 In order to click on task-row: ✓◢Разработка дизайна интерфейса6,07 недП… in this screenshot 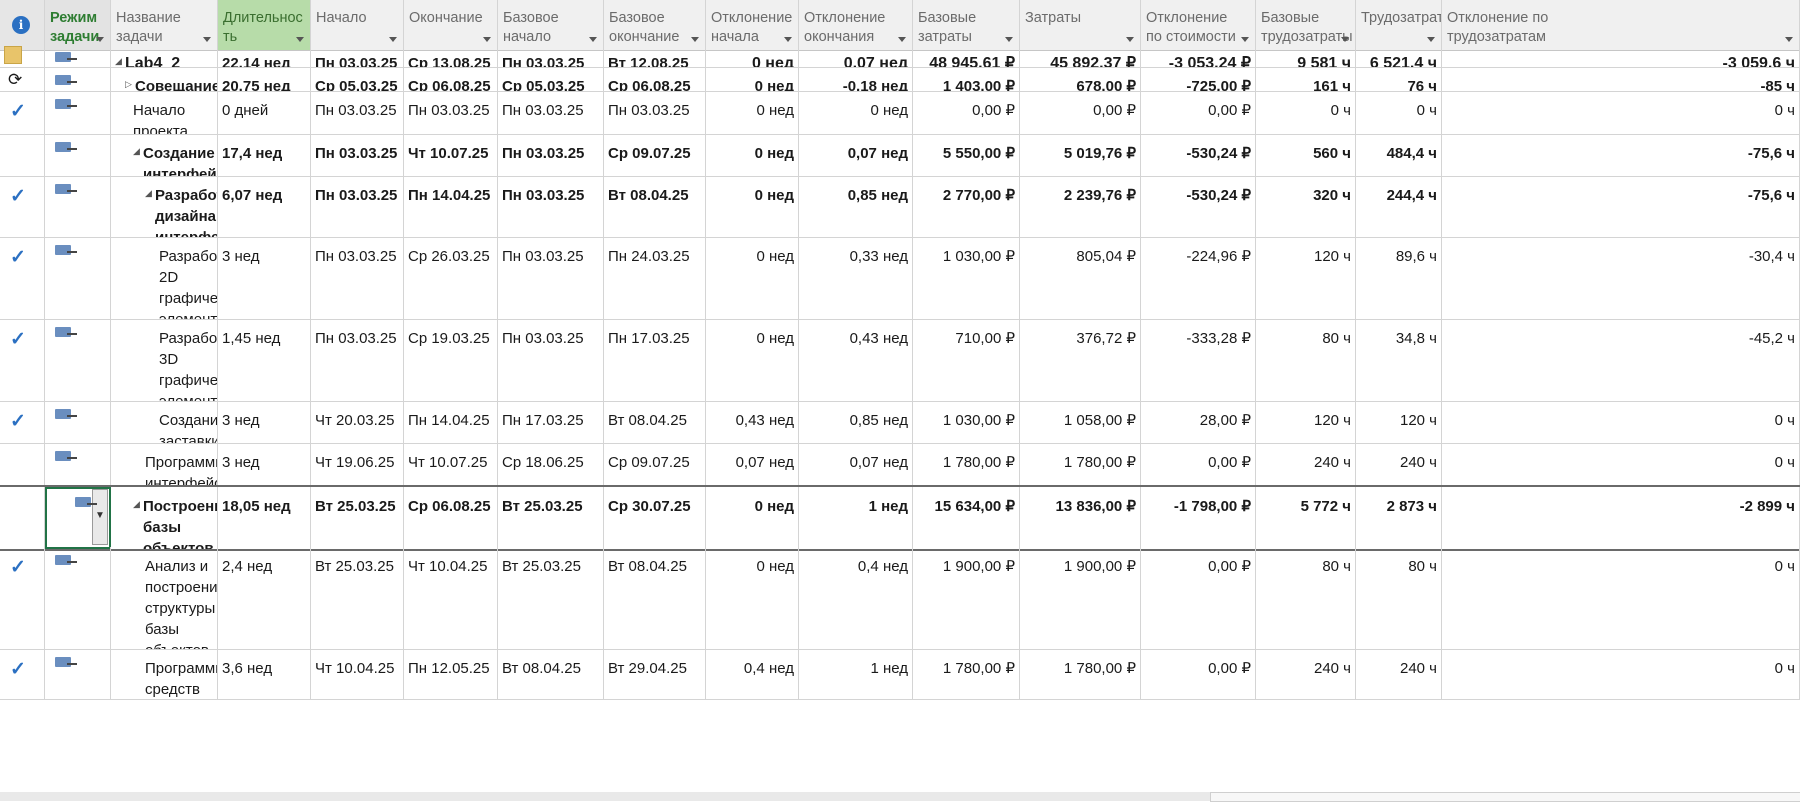, I will do `click(900, 207)`.